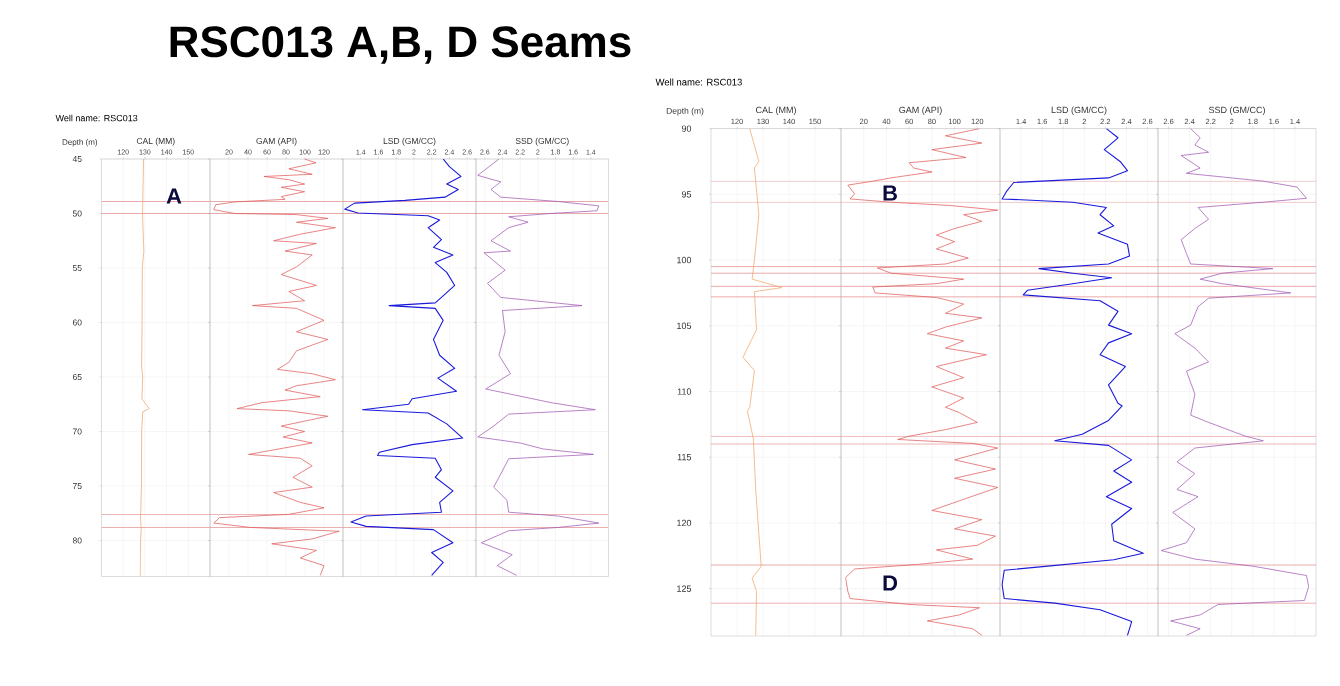 This screenshot has height=686, width=1340. I want to click on y-tick-label: 80, so click(77, 540).